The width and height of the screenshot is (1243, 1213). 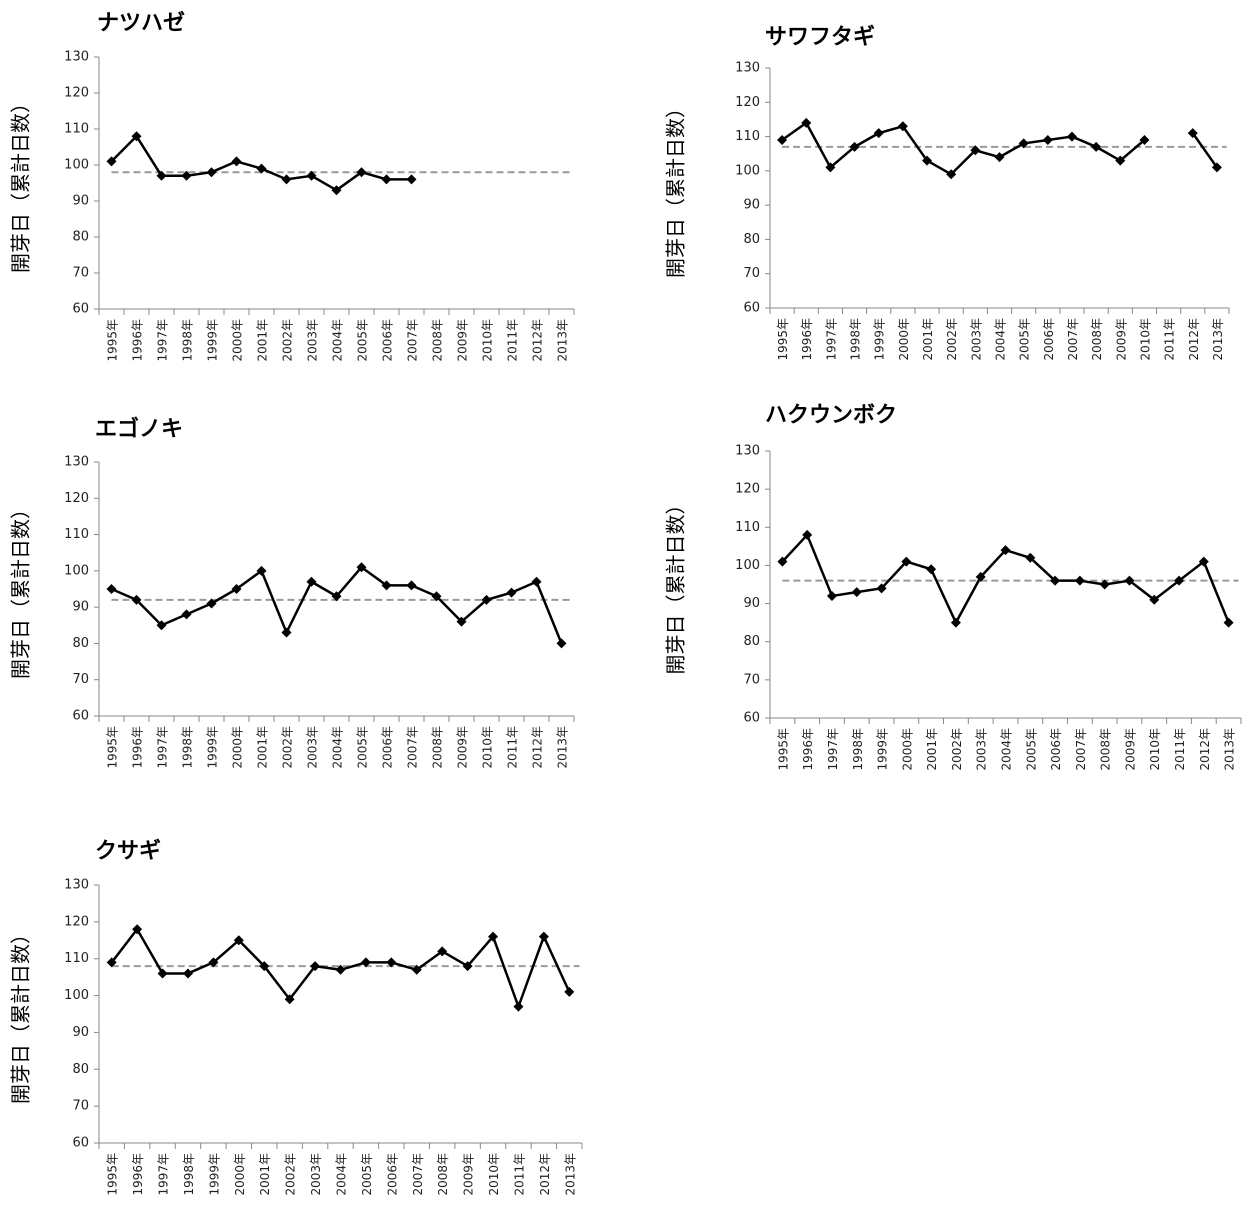 What do you see at coordinates (538, 747) in the screenshot?
I see `x-tick-label: 2012年` at bounding box center [538, 747].